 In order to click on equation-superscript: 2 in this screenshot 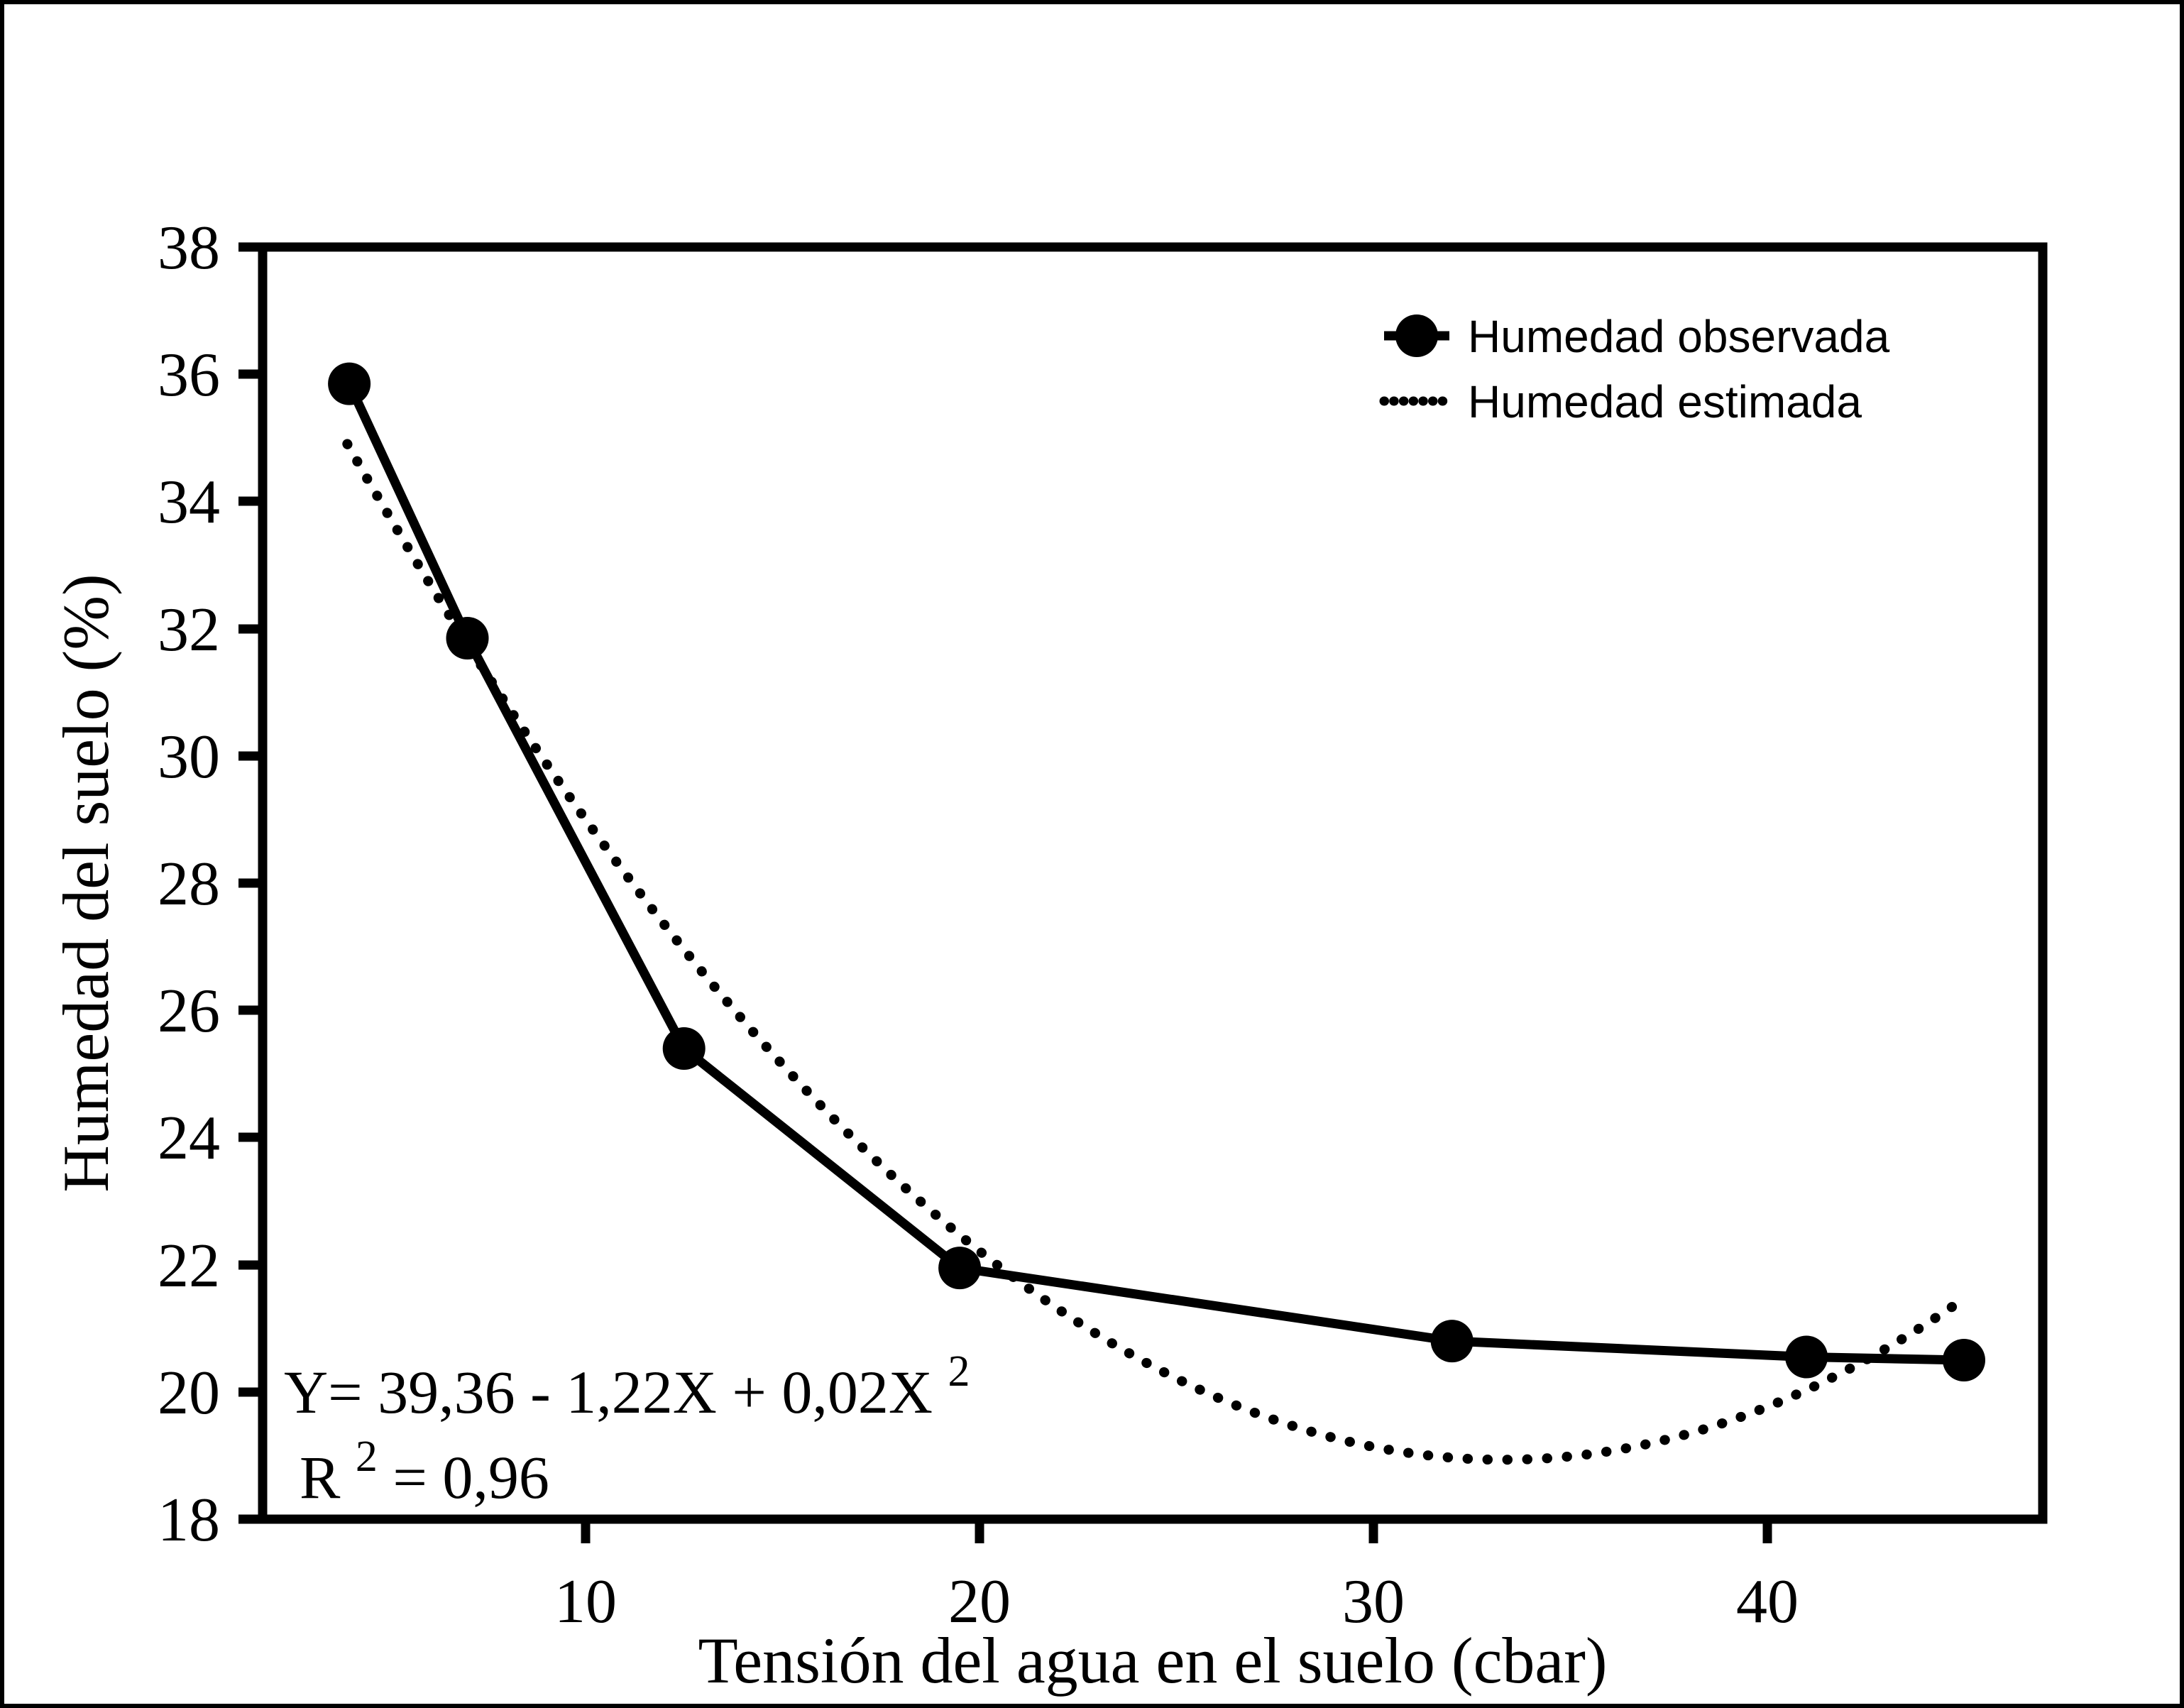, I will do `click(959, 1371)`.